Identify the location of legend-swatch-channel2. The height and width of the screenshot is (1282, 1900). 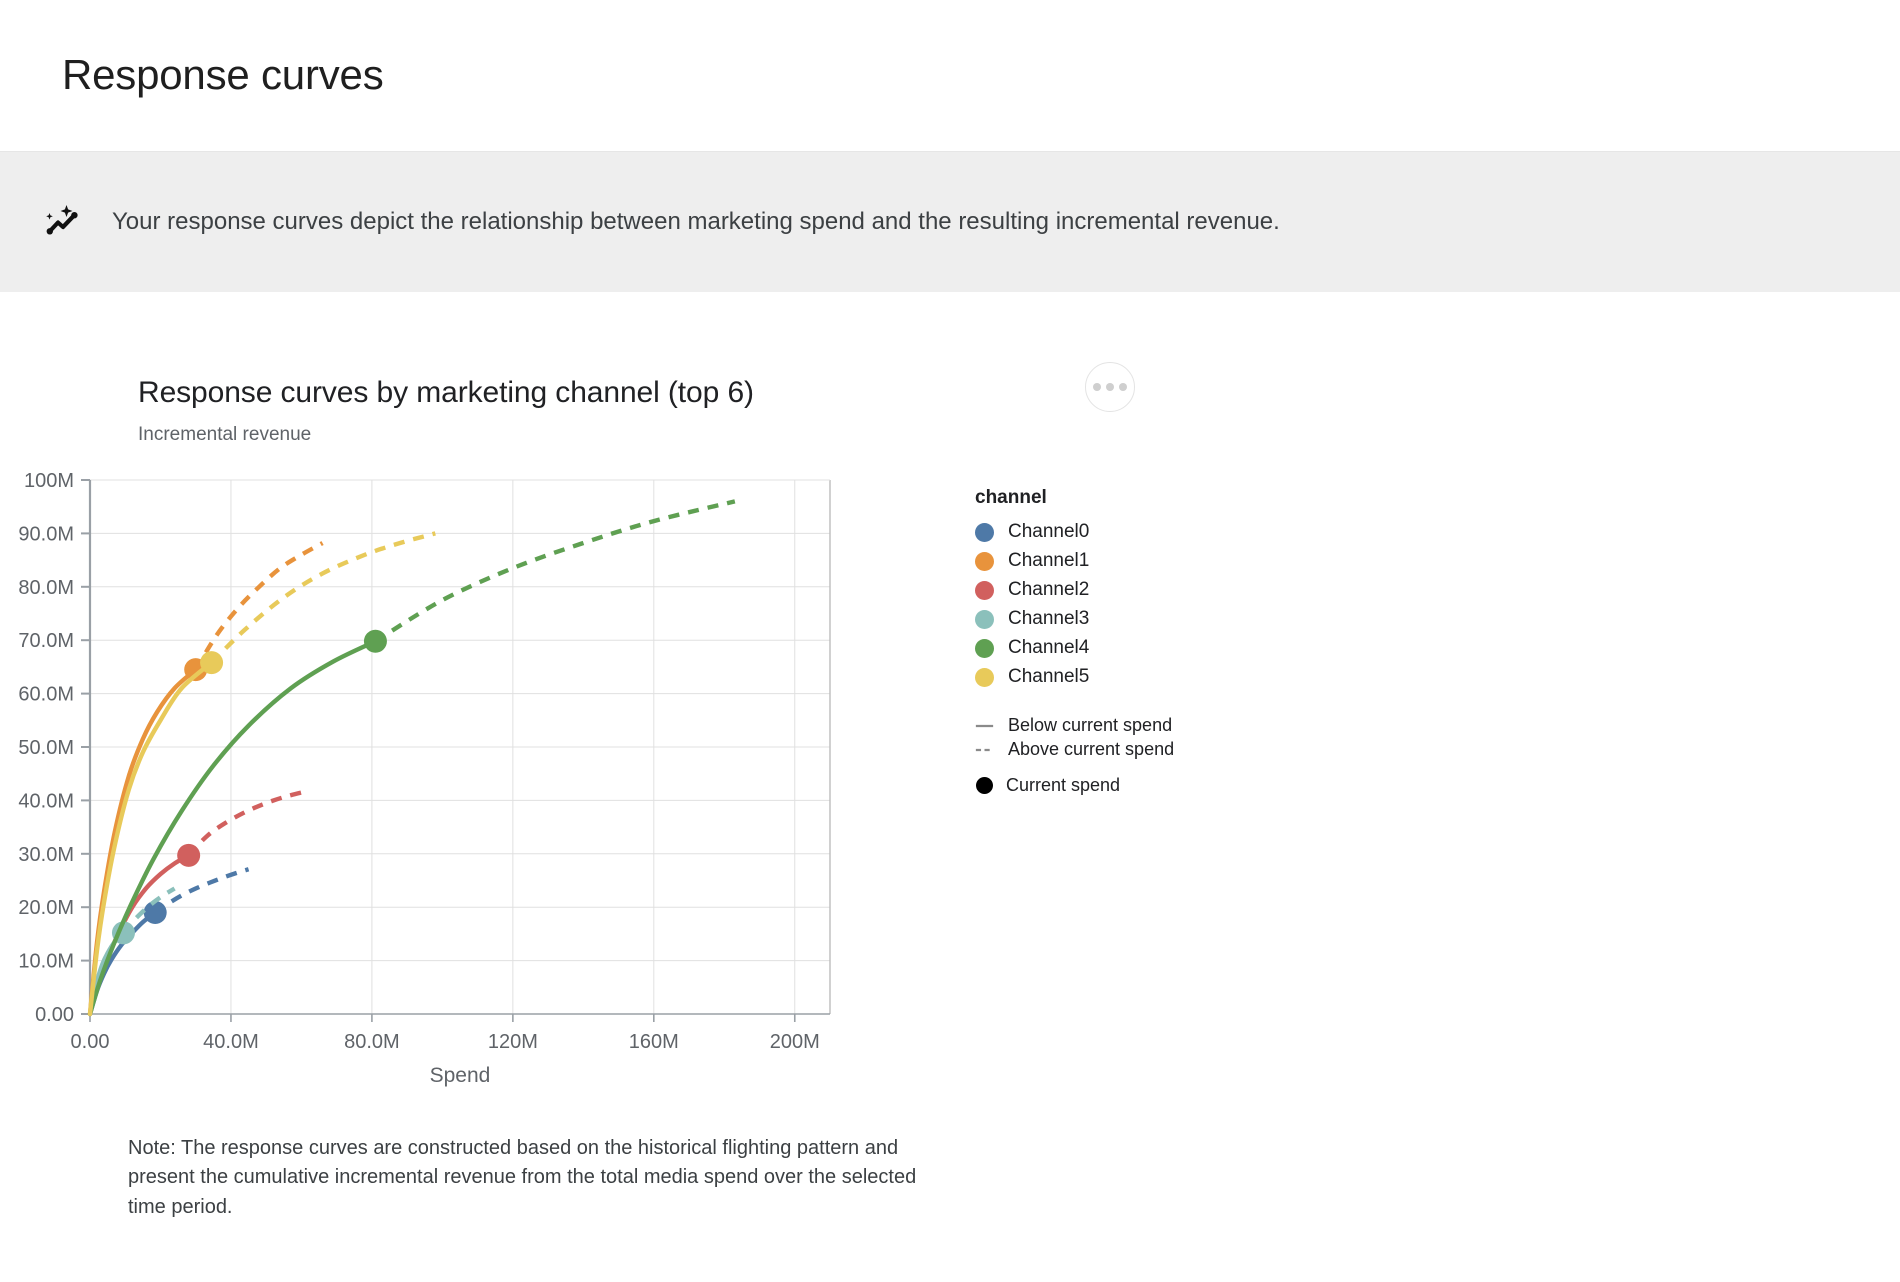
(984, 590).